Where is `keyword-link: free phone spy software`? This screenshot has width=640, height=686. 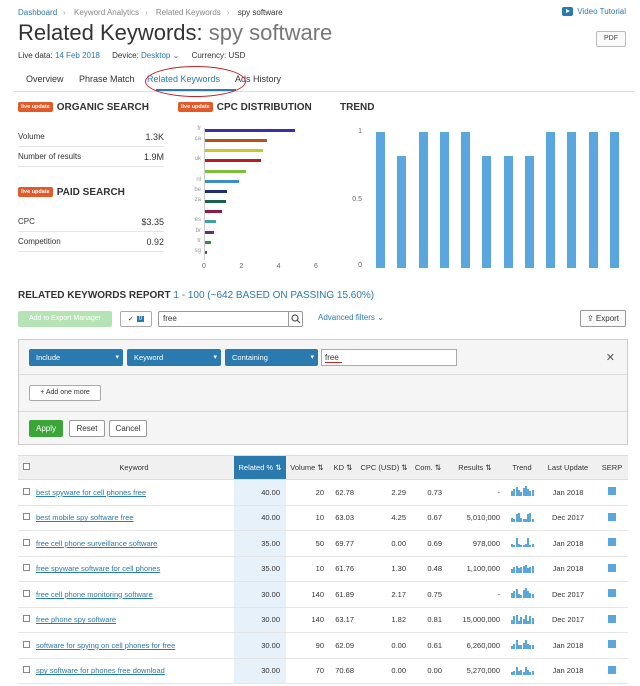
keyword-link: free phone spy software is located at coordinates (134, 620).